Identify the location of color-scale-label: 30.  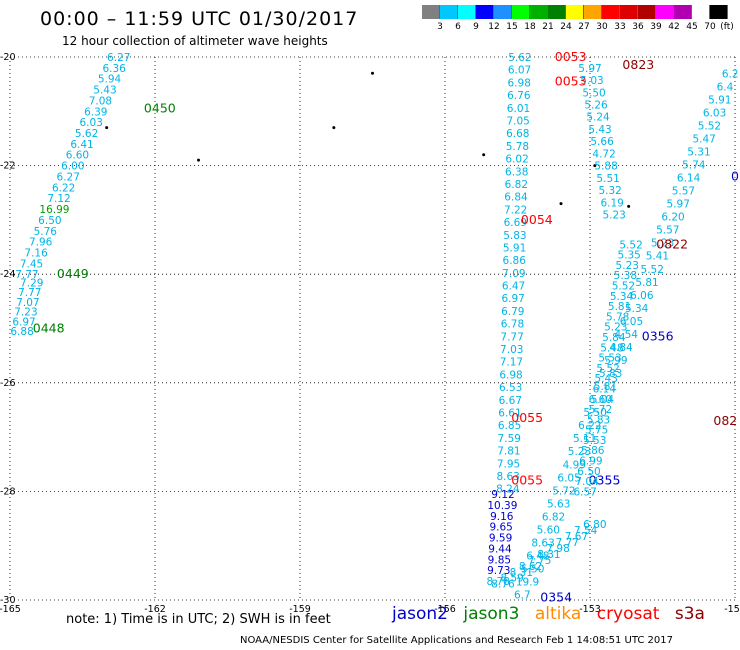
(602, 27).